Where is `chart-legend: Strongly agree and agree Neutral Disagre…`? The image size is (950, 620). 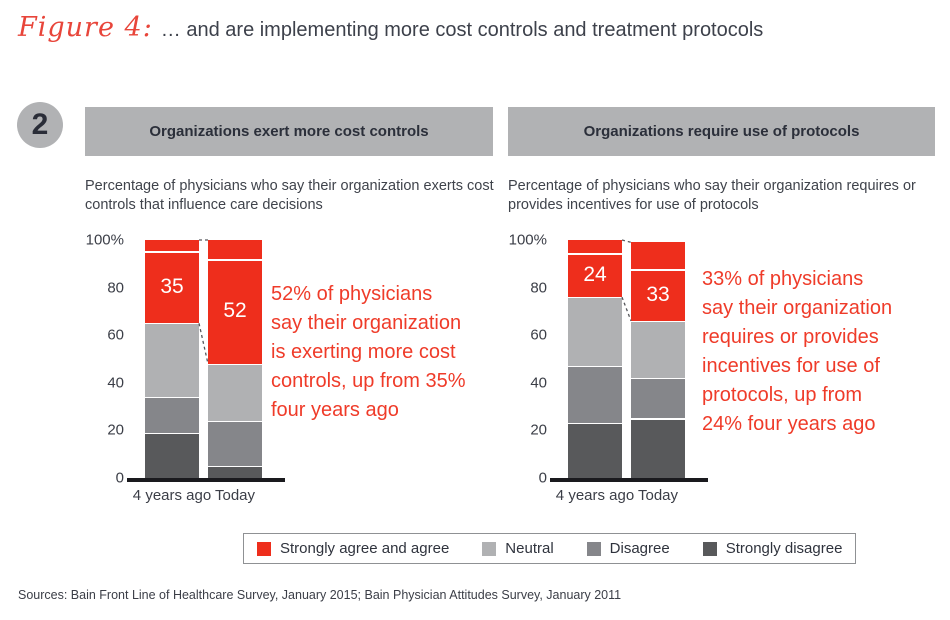
chart-legend: Strongly agree and agree Neutral Disagre… is located at coordinates (550, 548).